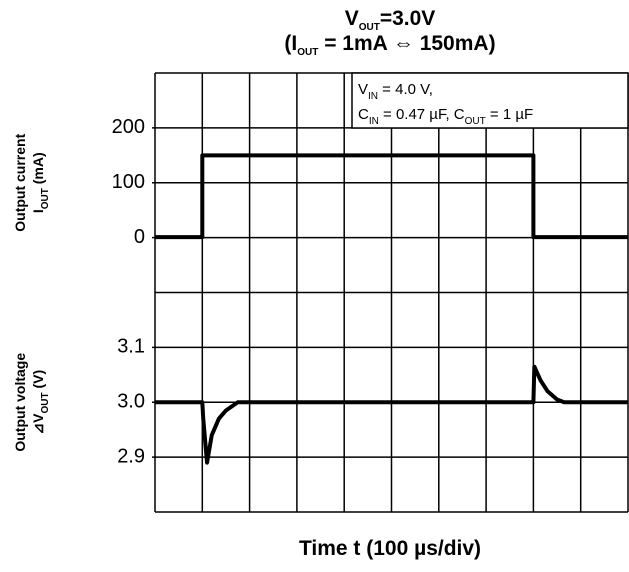 The width and height of the screenshot is (629, 572). What do you see at coordinates (128, 127) in the screenshot?
I see `y-tick-label: 200` at bounding box center [128, 127].